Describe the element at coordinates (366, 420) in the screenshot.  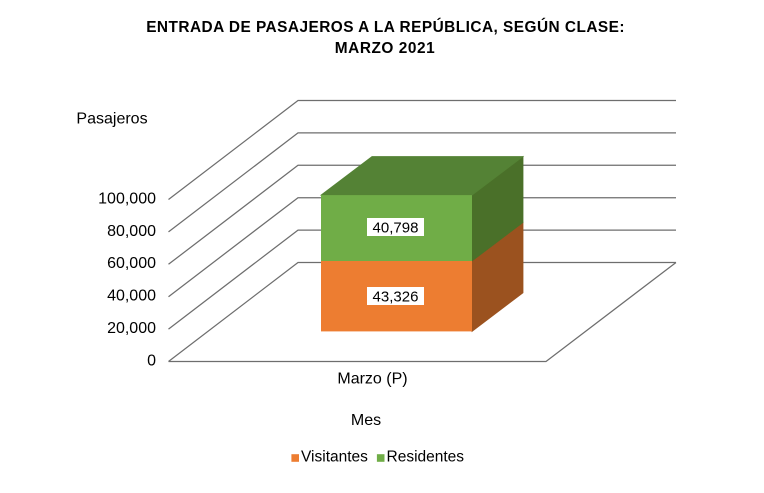
I see `svg-text: Mes` at that location.